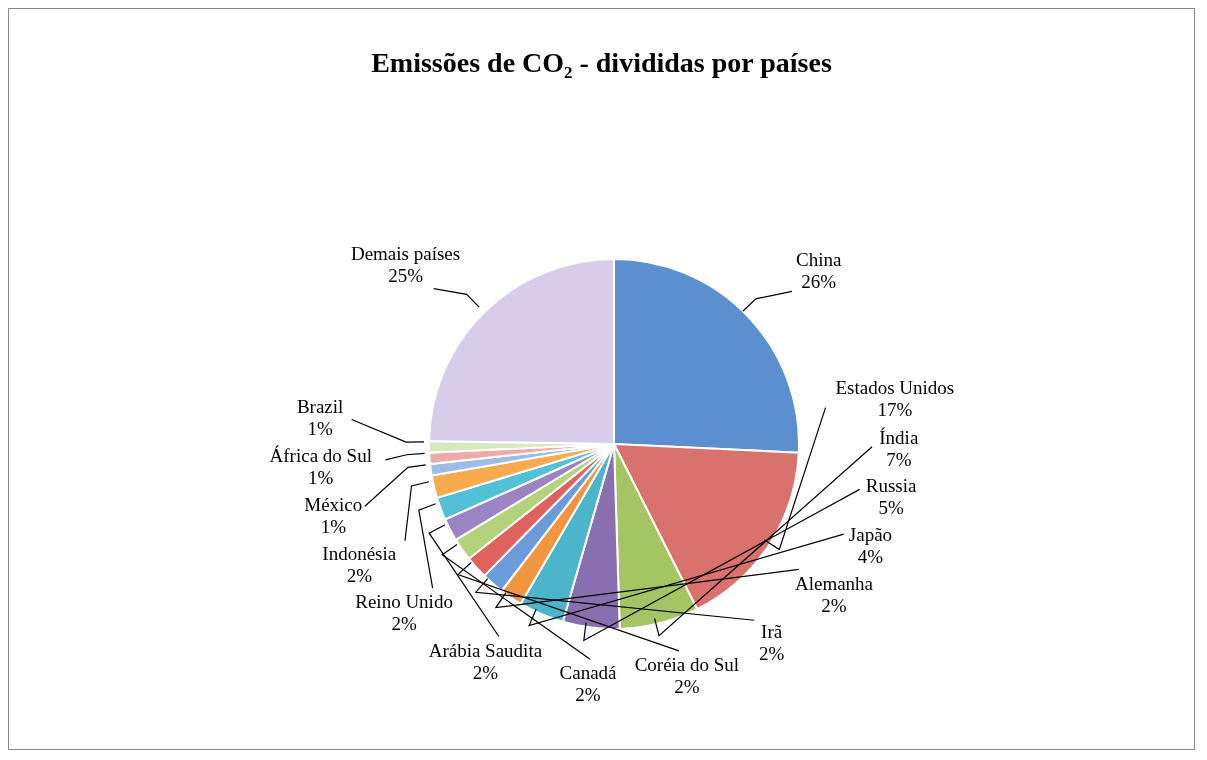 The height and width of the screenshot is (760, 1207). I want to click on slice-label: Indonésia, so click(359, 553).